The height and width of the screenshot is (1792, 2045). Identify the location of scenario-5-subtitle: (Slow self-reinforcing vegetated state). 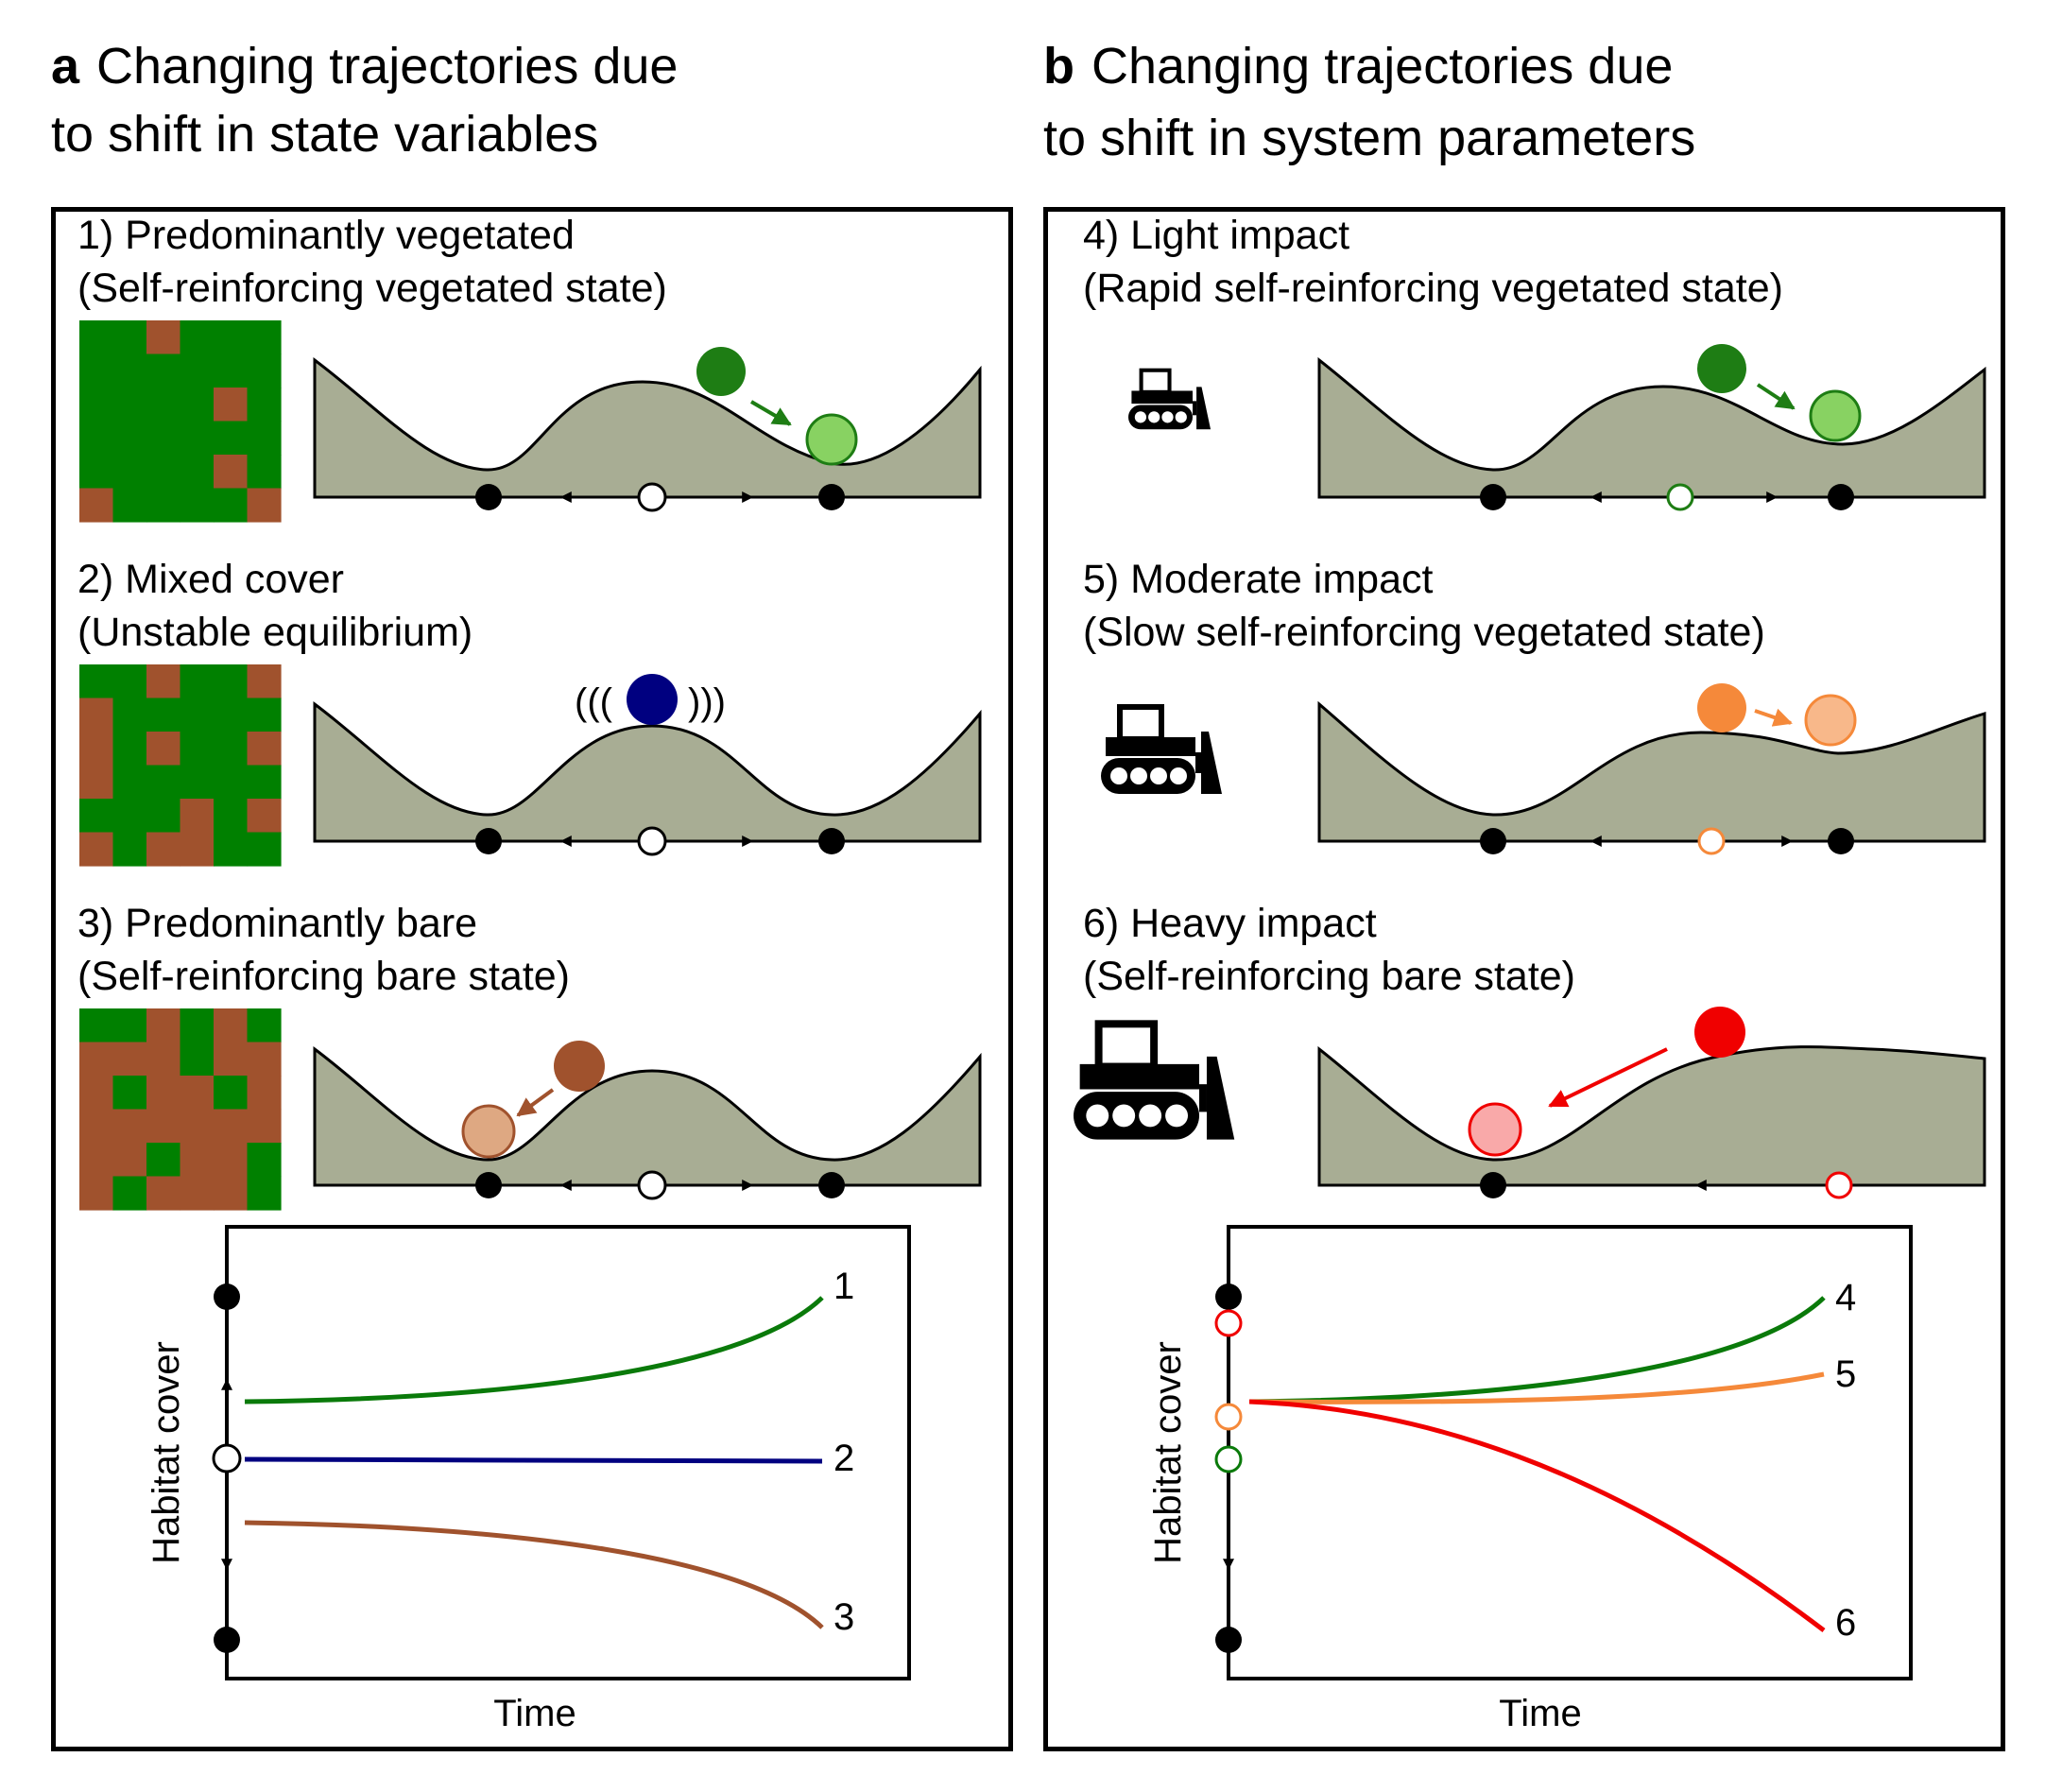
(1424, 632).